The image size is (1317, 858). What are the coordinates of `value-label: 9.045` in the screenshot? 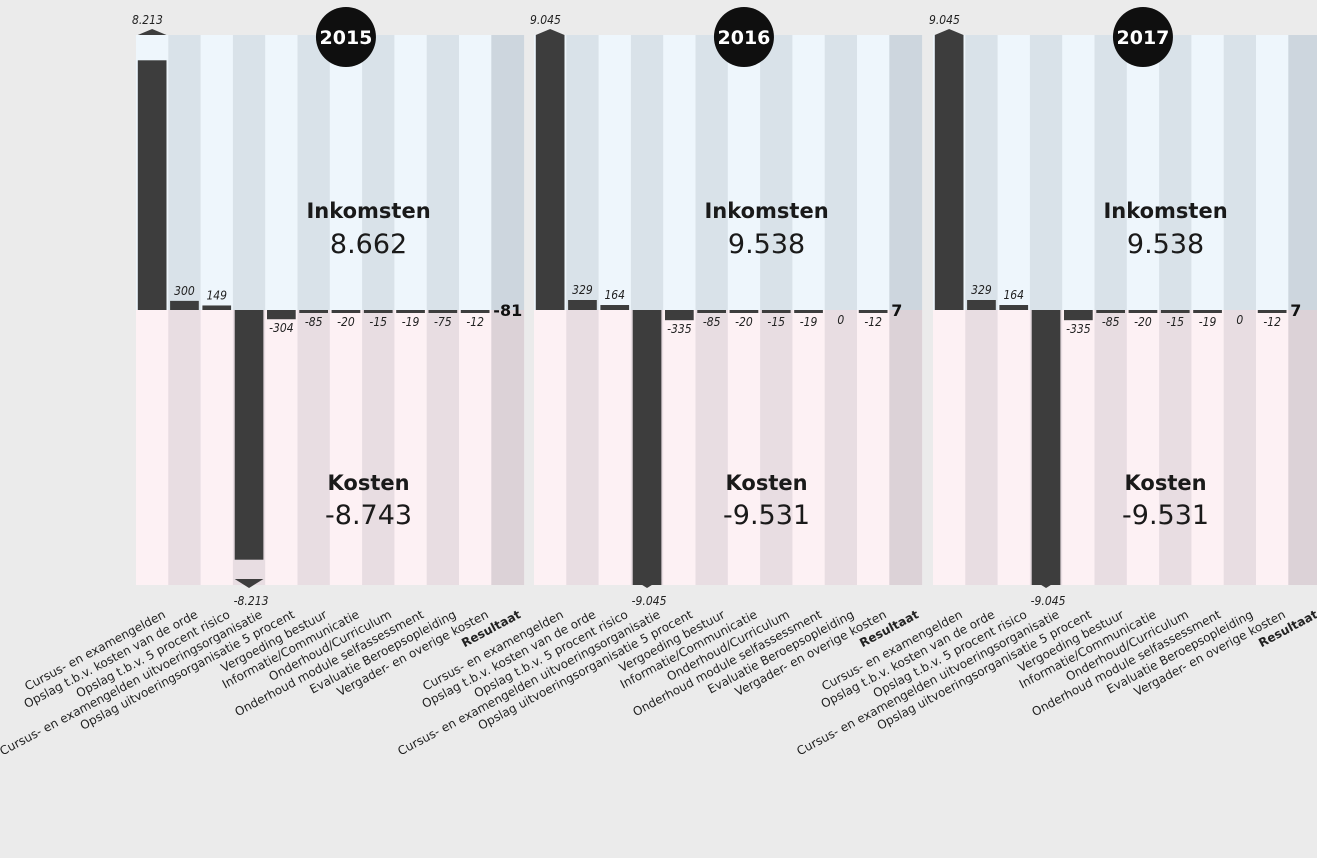 It's located at (545, 20).